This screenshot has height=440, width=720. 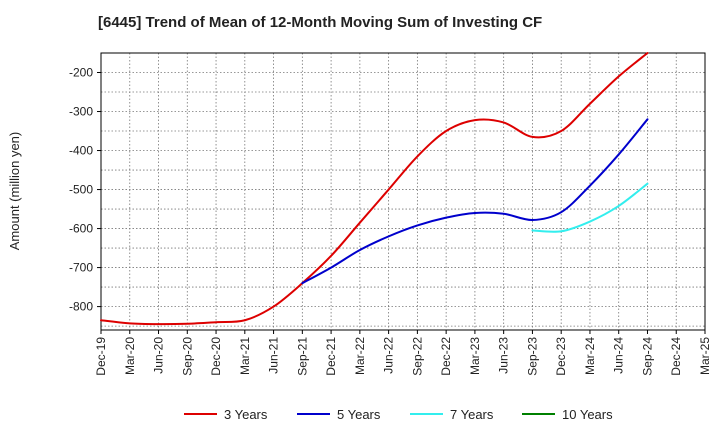 What do you see at coordinates (81, 229) in the screenshot?
I see `y-tick-label: -600` at bounding box center [81, 229].